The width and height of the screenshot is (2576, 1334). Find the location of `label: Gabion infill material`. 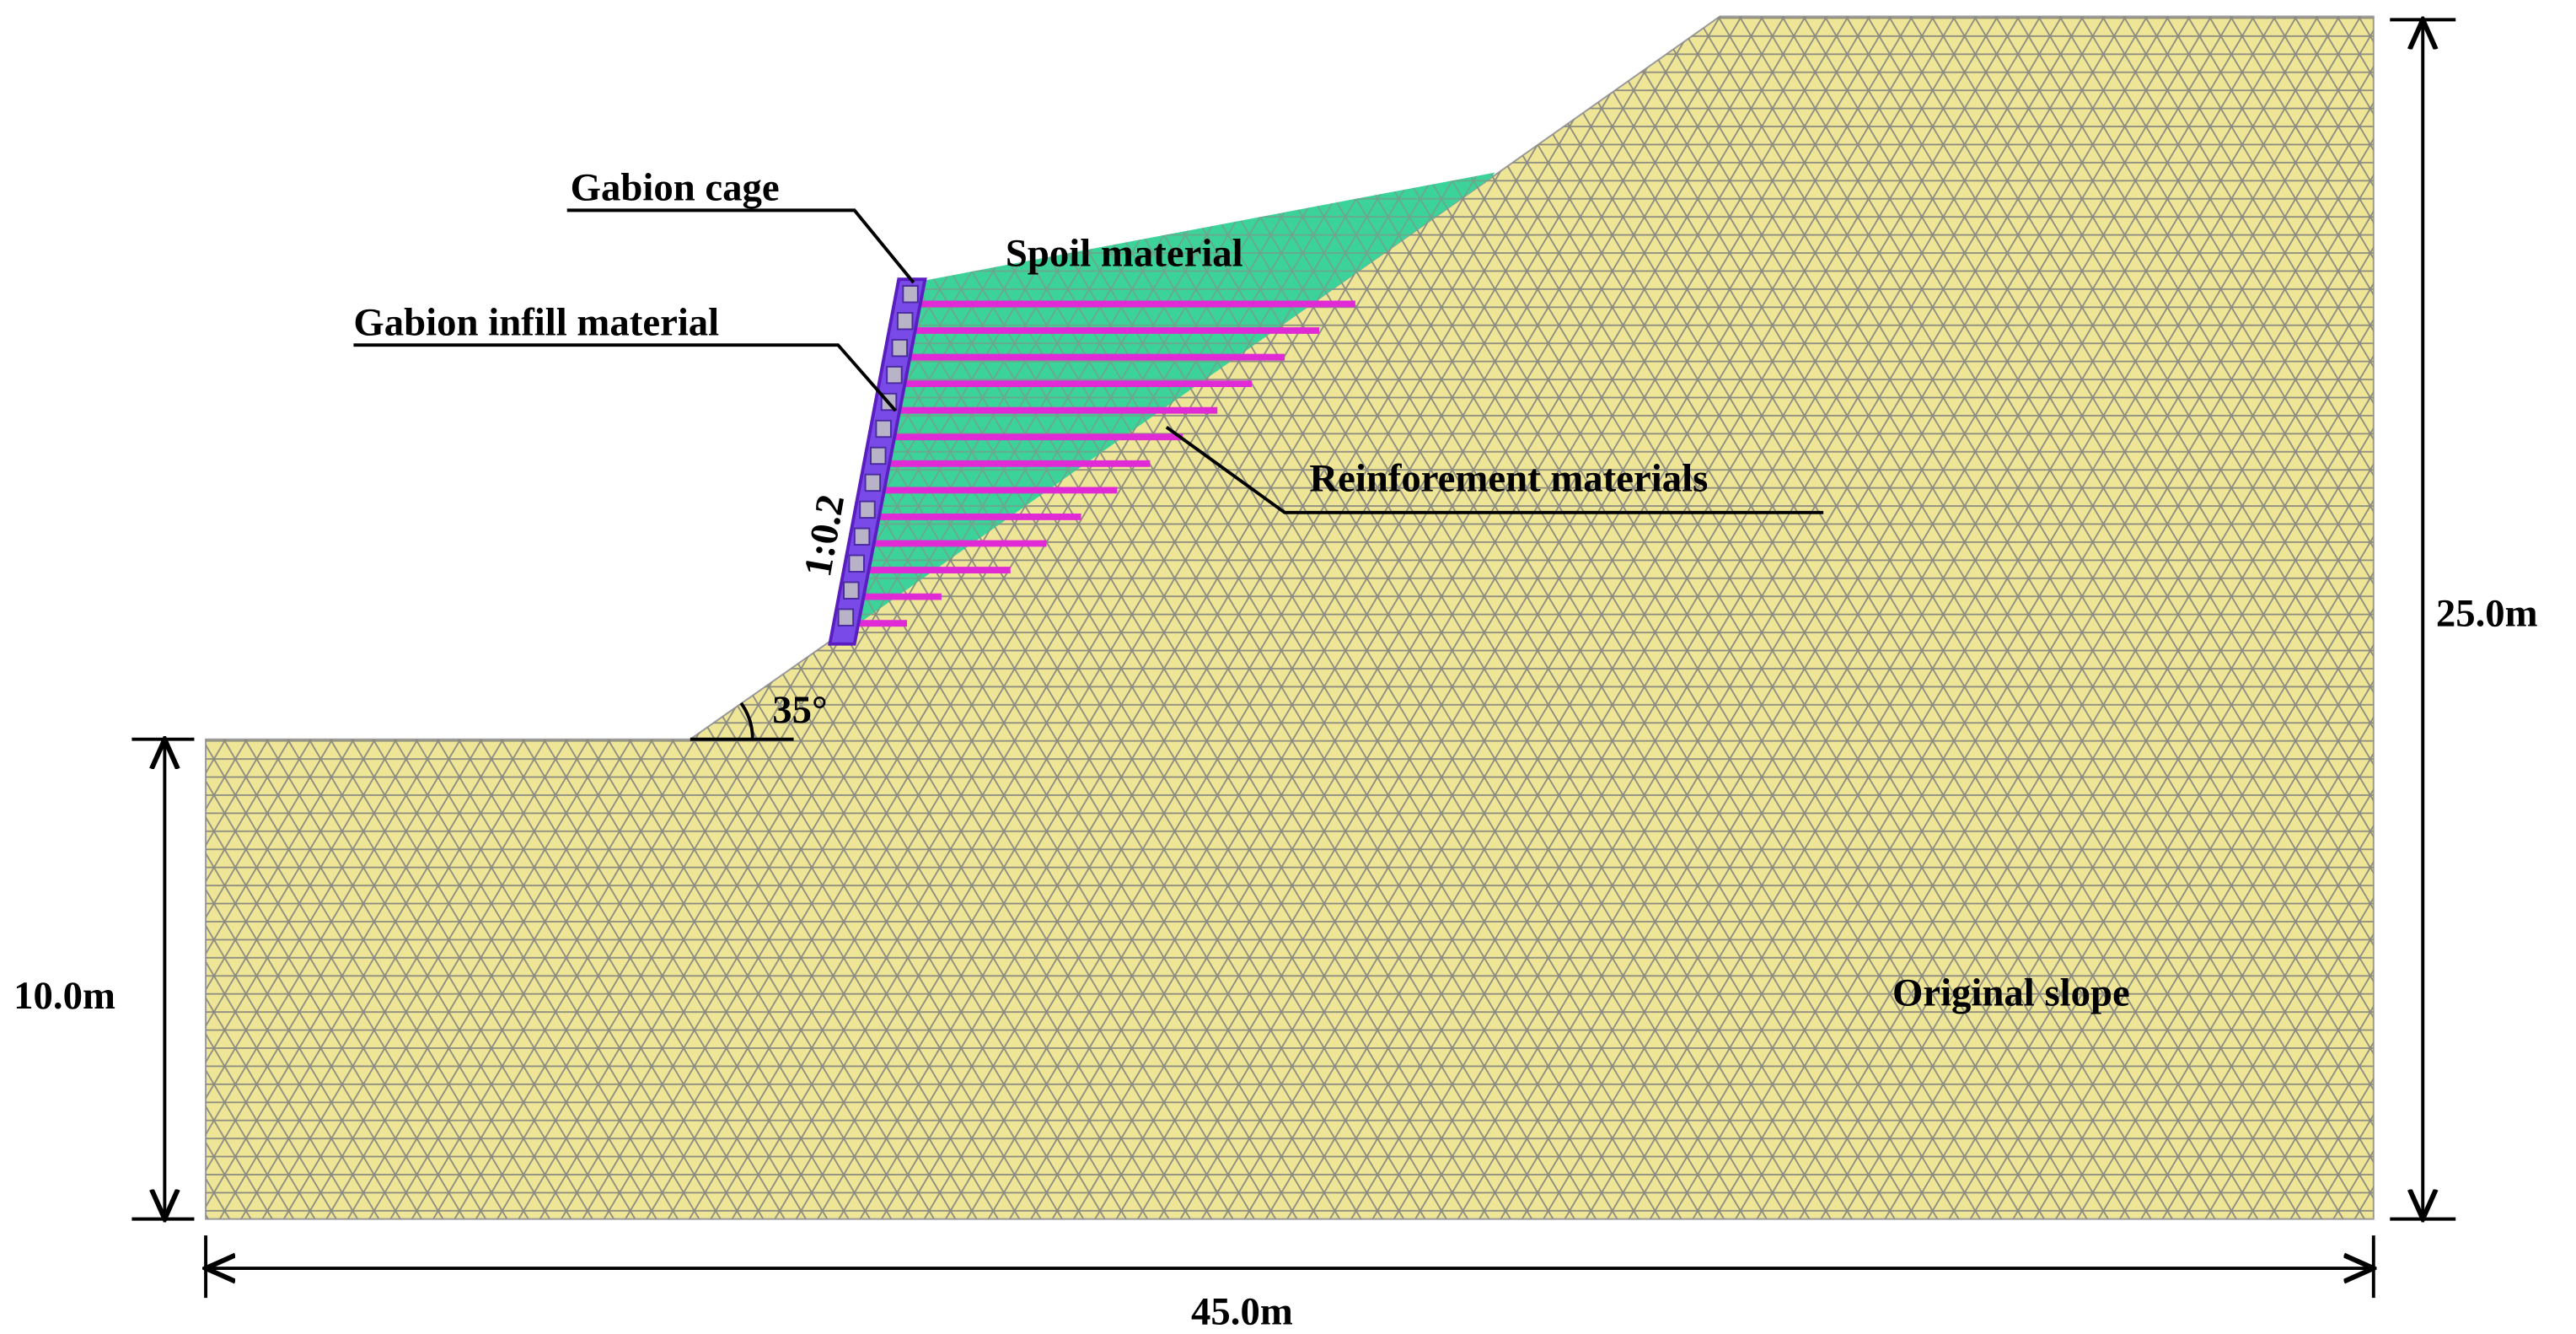

label: Gabion infill material is located at coordinates (536, 322).